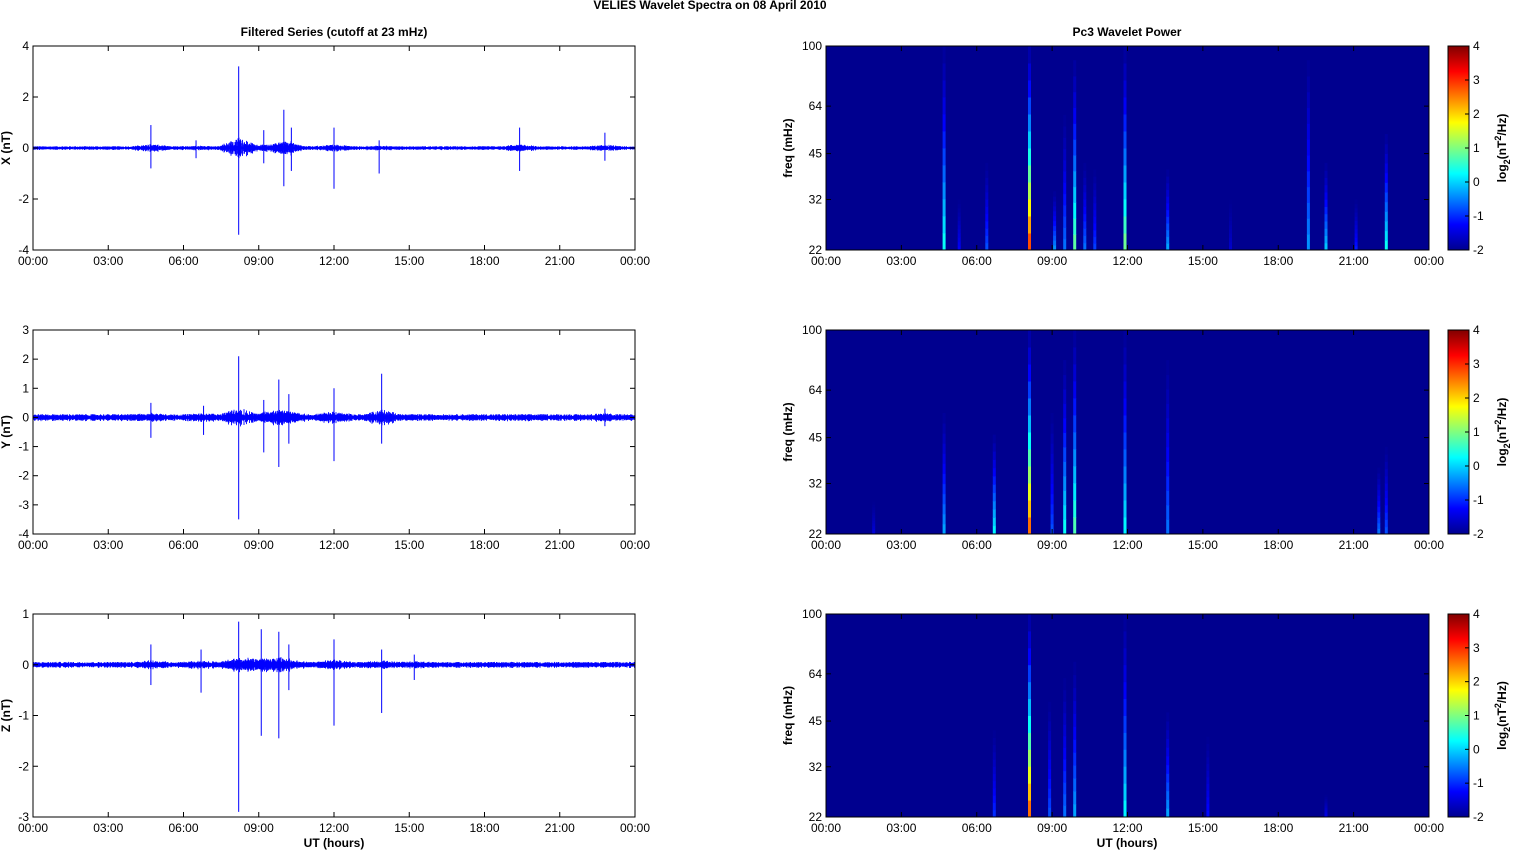  What do you see at coordinates (710, 6) in the screenshot?
I see `figure-title: VELIES Wavelet Spectra on 08 April 2010` at bounding box center [710, 6].